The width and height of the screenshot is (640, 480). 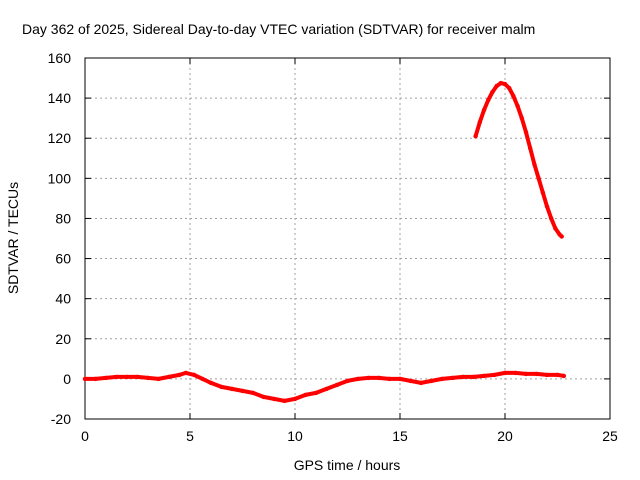 I want to click on x-tick-label: 0, so click(x=85, y=436).